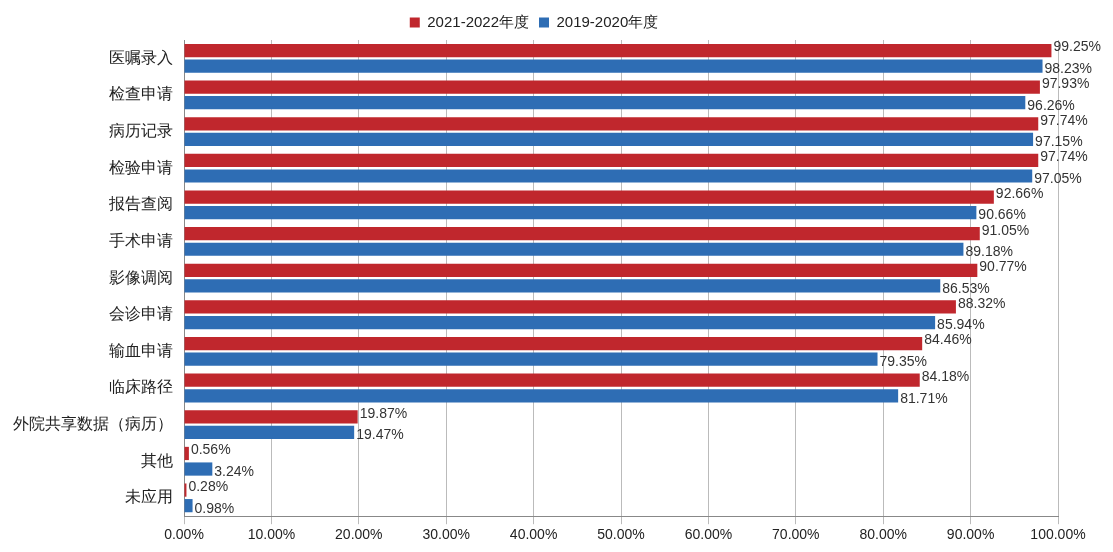 This screenshot has height=552, width=1113. What do you see at coordinates (1058, 534) in the screenshot?
I see `x-tick-label: 100.00%` at bounding box center [1058, 534].